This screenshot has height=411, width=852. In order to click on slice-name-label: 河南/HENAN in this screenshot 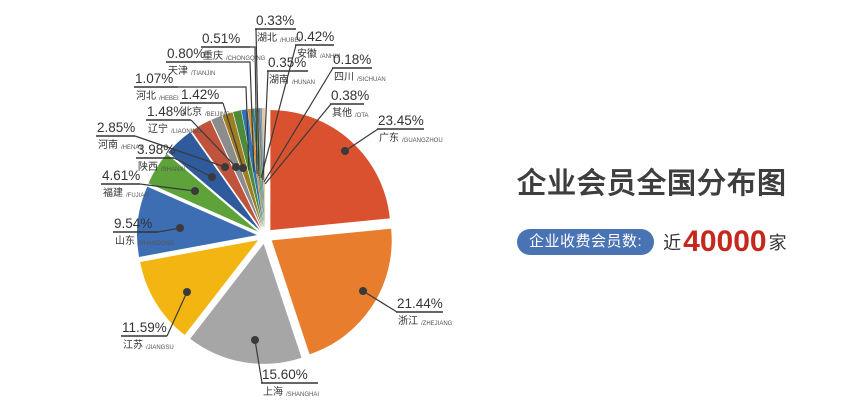, I will do `click(121, 144)`.